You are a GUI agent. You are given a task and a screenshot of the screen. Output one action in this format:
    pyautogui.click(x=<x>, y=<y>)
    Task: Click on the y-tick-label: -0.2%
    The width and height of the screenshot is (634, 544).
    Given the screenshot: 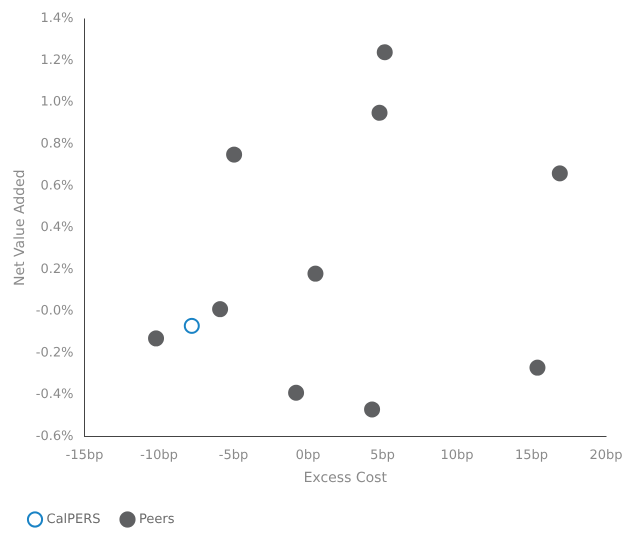 What is the action you would take?
    pyautogui.click(x=55, y=352)
    